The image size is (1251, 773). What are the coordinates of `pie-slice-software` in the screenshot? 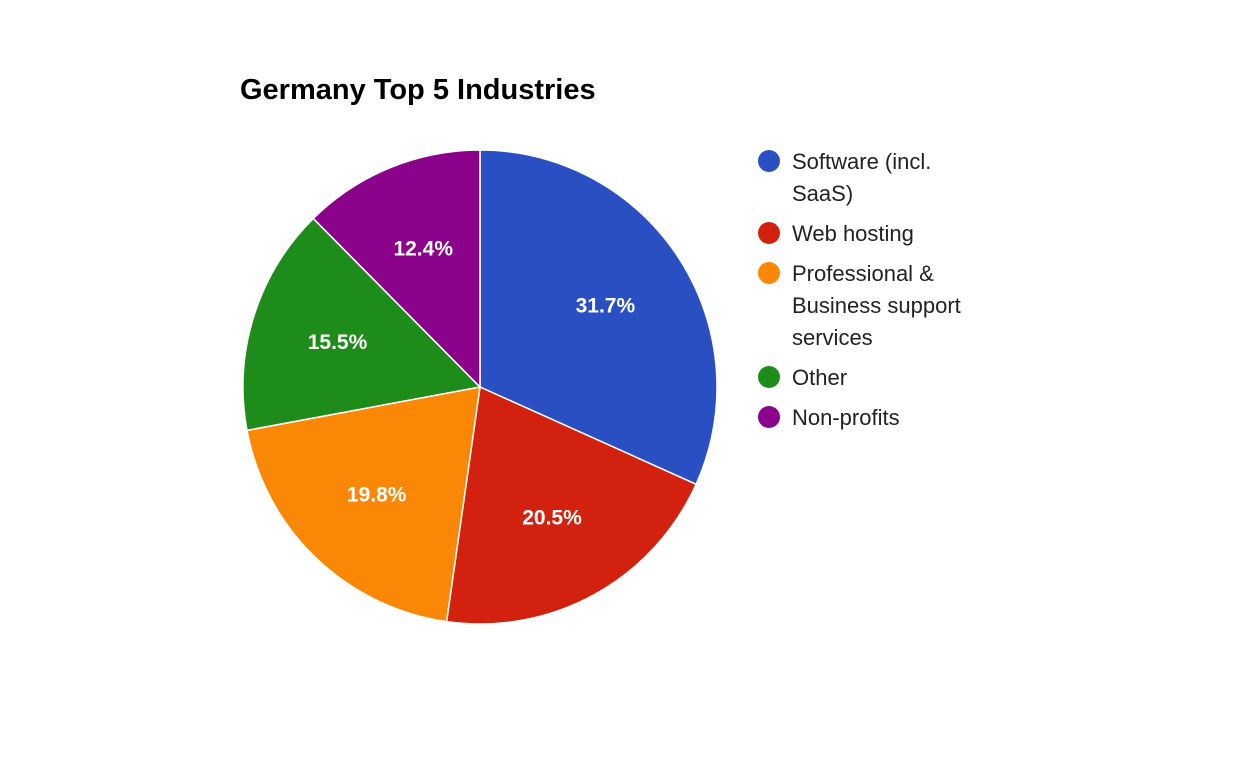 It's located at (598, 317).